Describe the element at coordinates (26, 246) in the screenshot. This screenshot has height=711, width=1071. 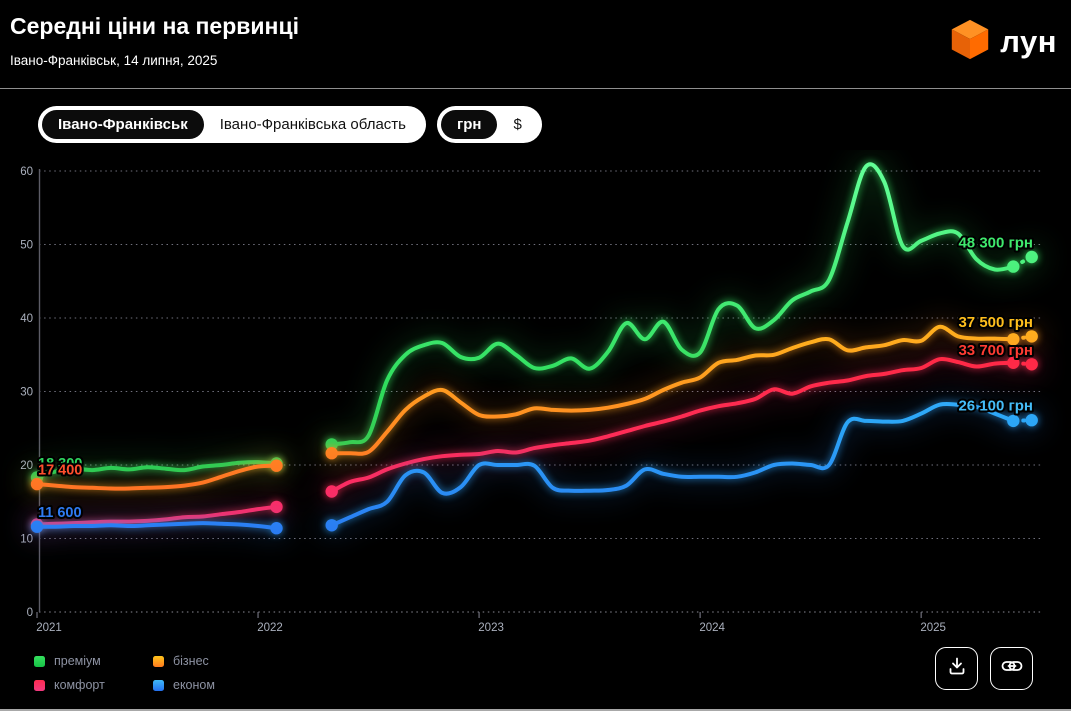
I see `y-axis-tick: 50` at that location.